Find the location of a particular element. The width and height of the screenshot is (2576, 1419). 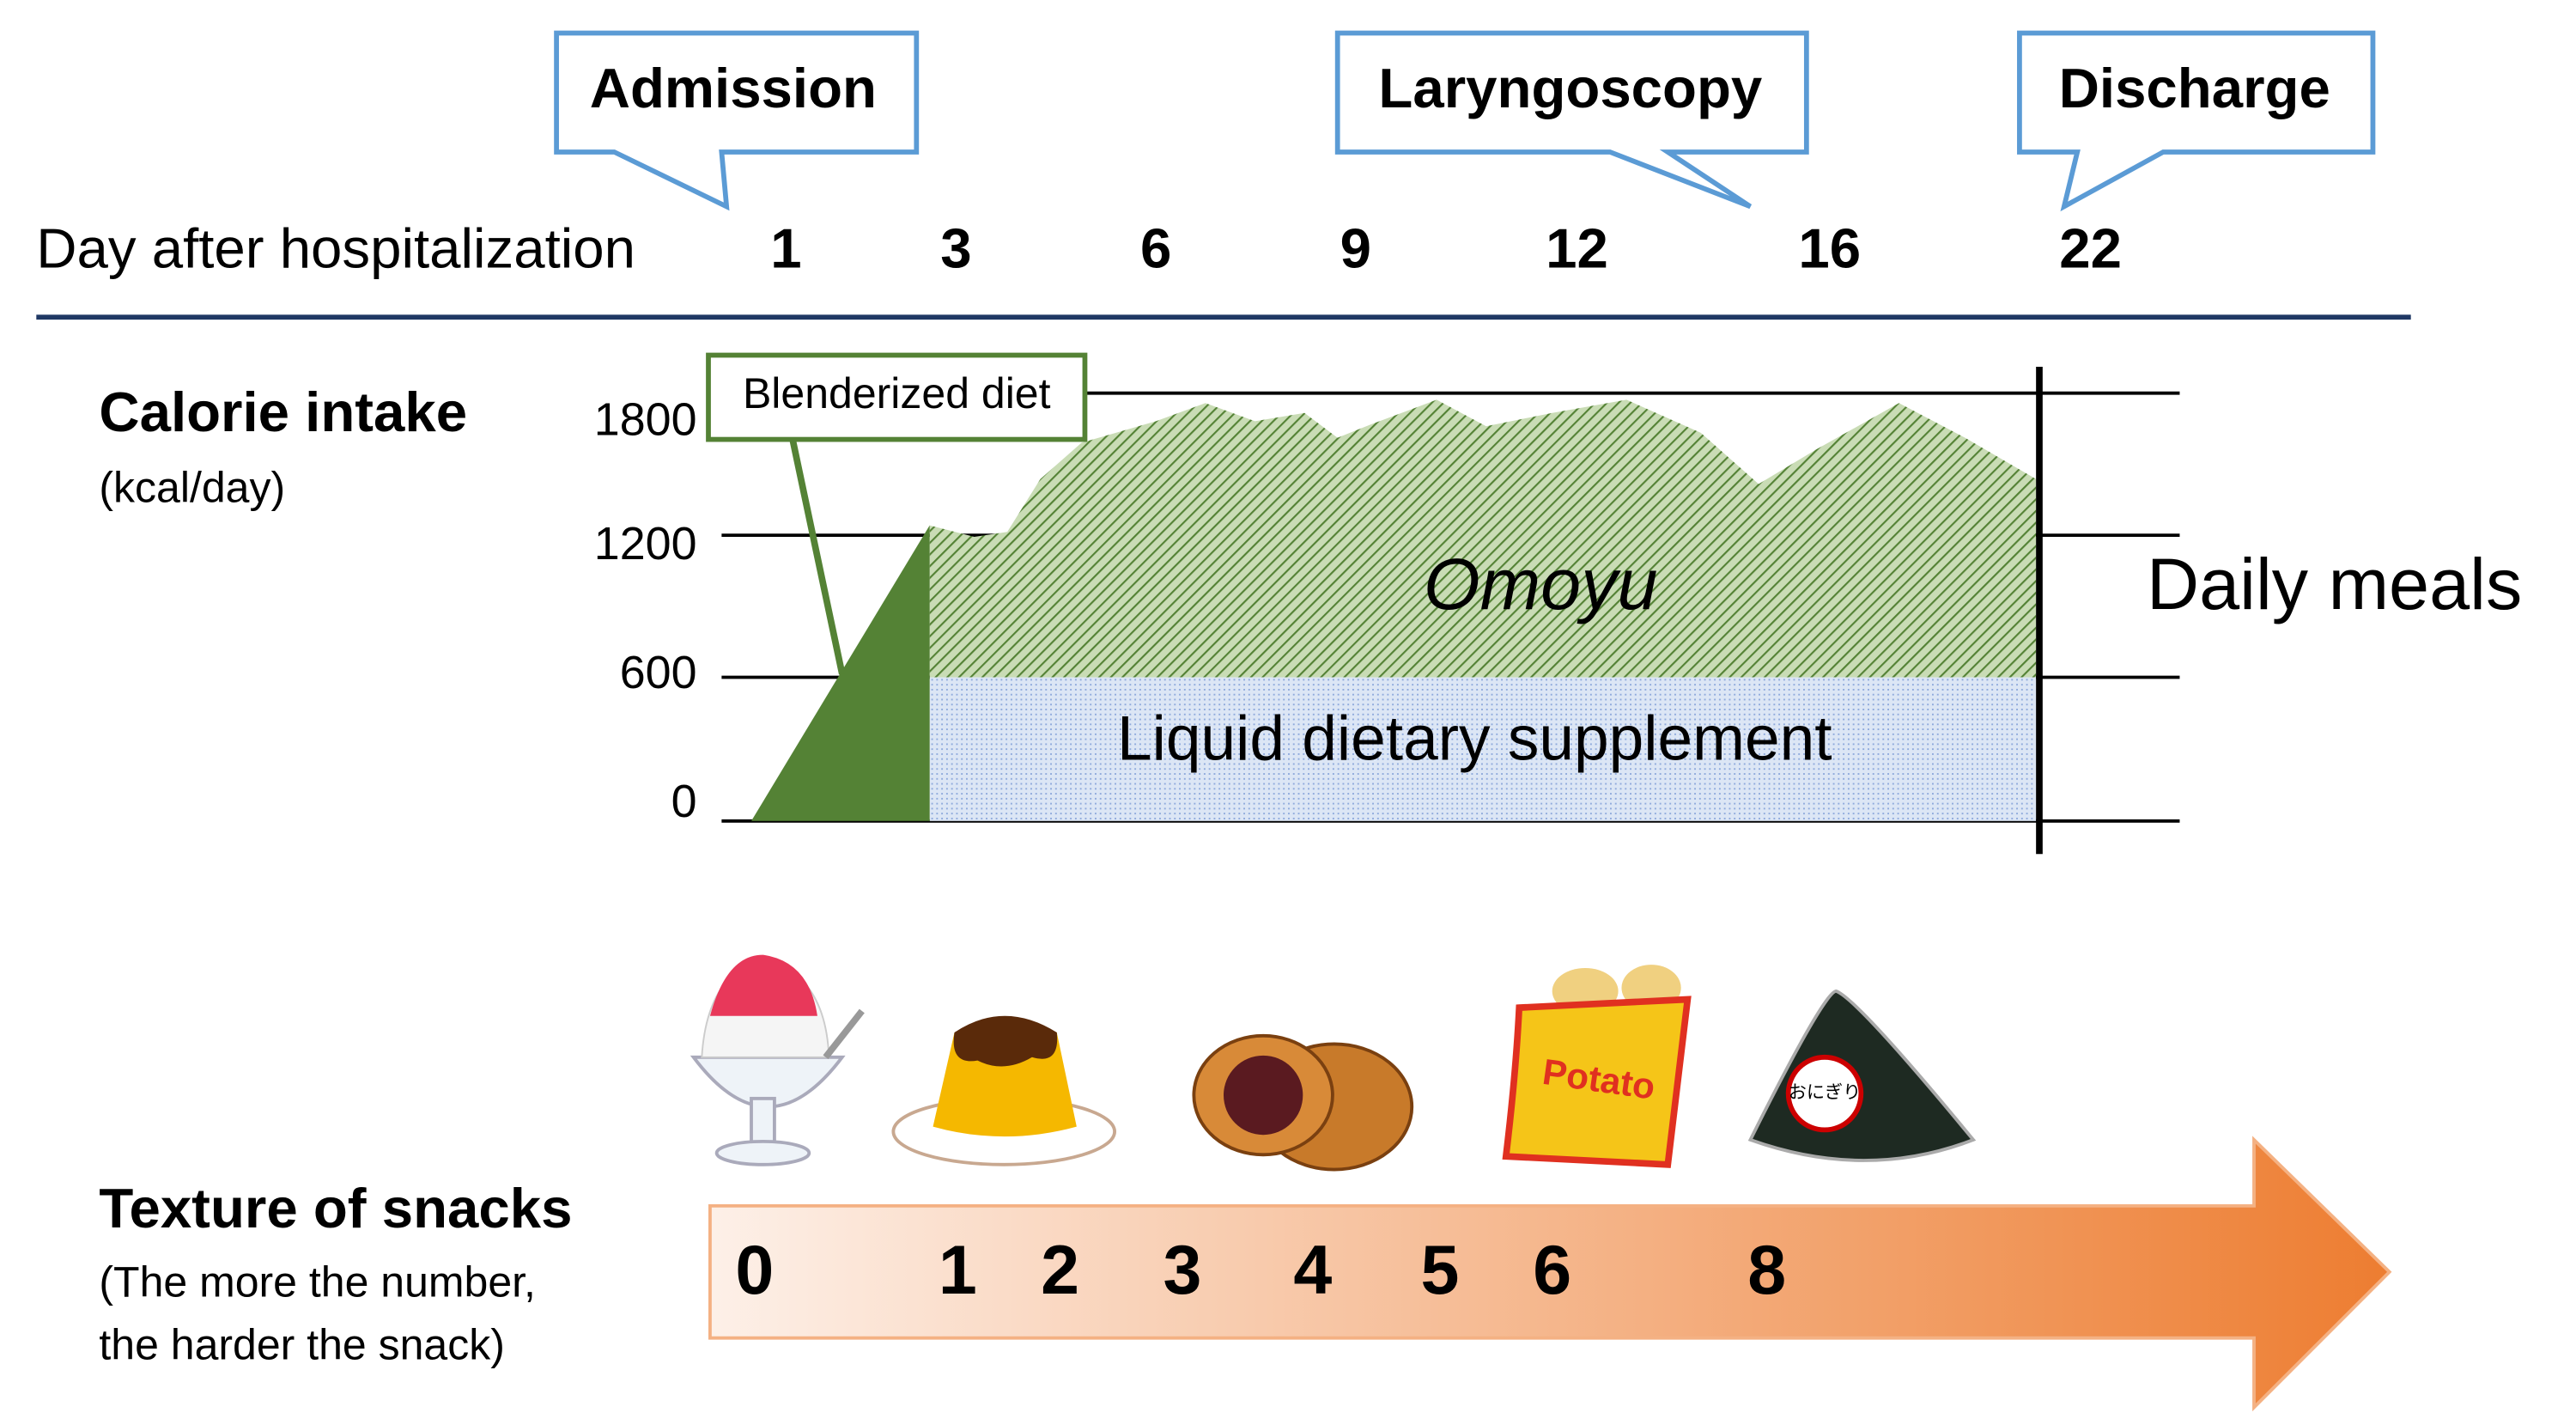

y-ticks: 1800 1200 600 0 is located at coordinates (645, 611).